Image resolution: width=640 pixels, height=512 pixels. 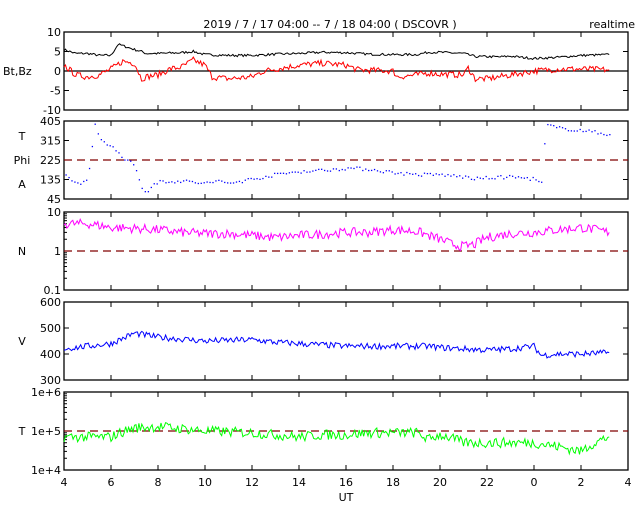 I want to click on panel-ylabel: N, so click(x=22, y=251).